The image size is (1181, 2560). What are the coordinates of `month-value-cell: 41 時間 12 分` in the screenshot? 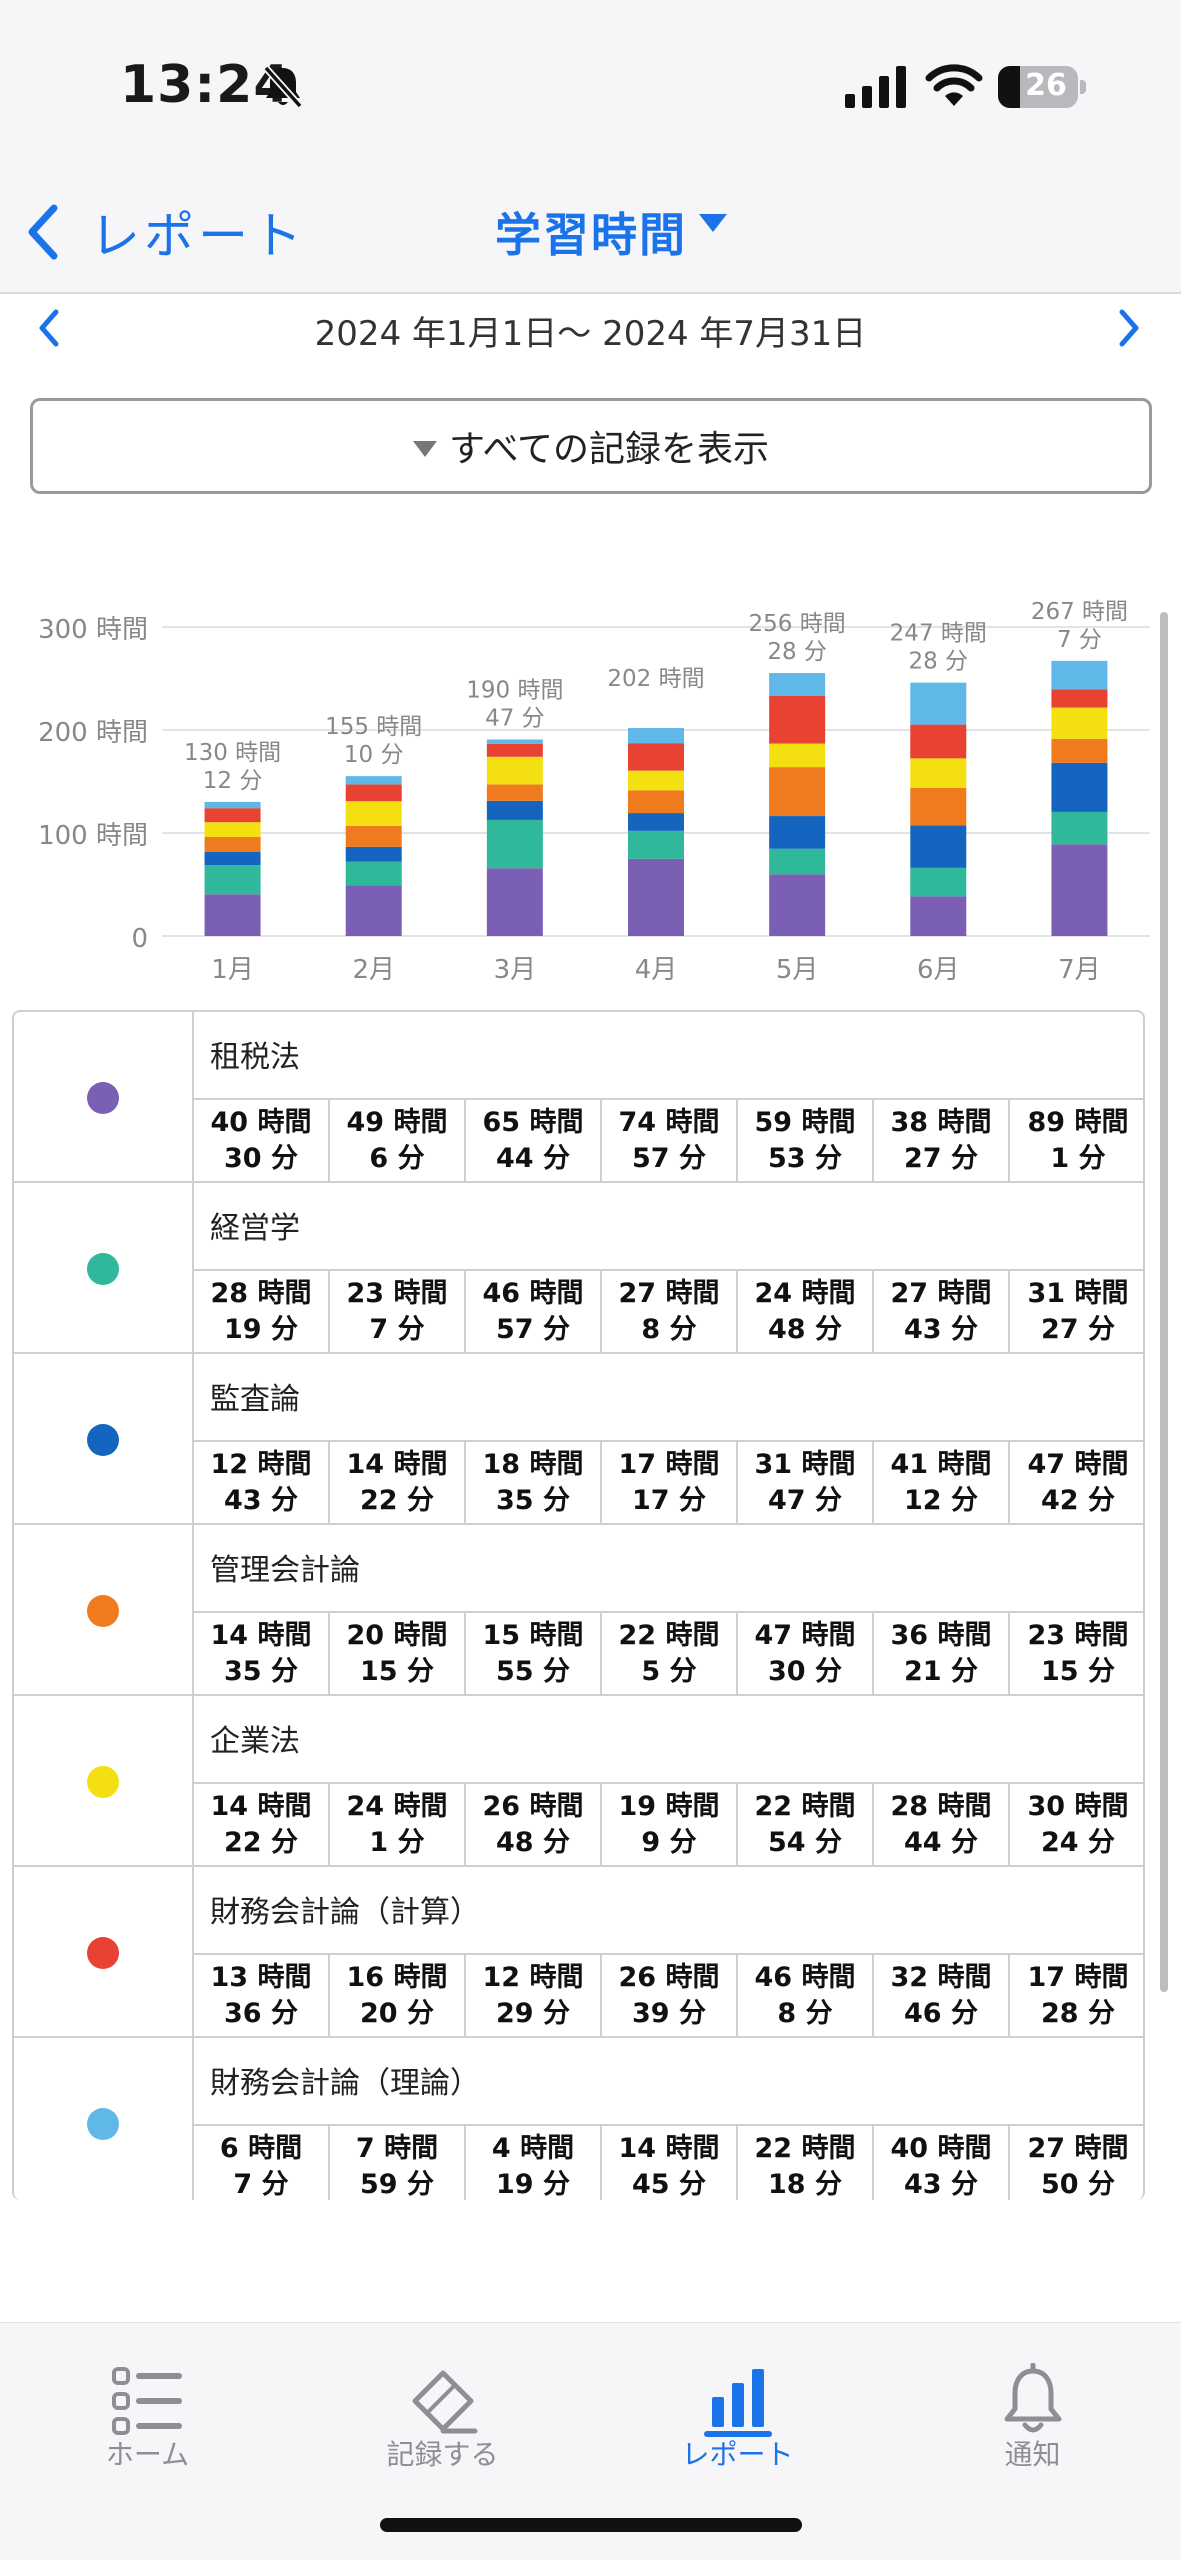 It's located at (942, 1483).